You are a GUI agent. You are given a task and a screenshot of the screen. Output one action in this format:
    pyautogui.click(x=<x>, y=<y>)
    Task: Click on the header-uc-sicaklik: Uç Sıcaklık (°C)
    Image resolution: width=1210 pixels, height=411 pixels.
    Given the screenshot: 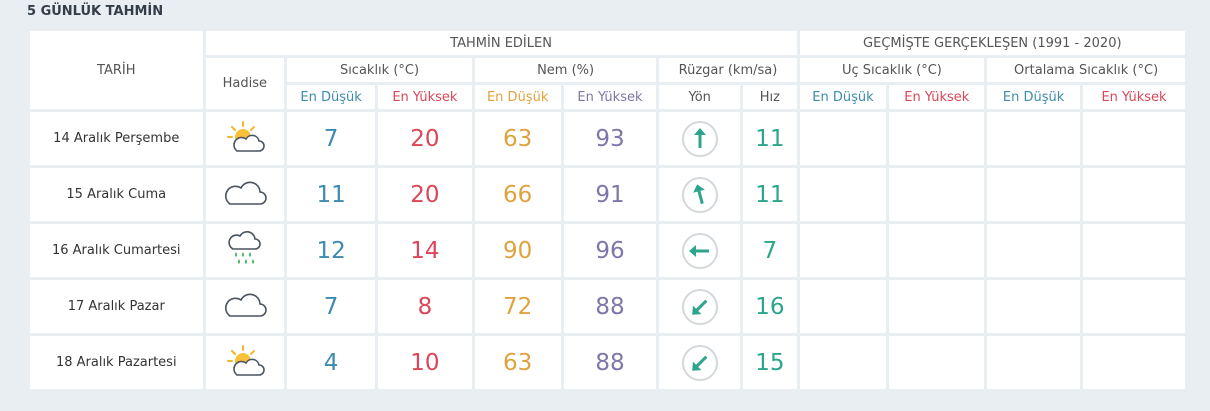 What is the action you would take?
    pyautogui.click(x=892, y=70)
    